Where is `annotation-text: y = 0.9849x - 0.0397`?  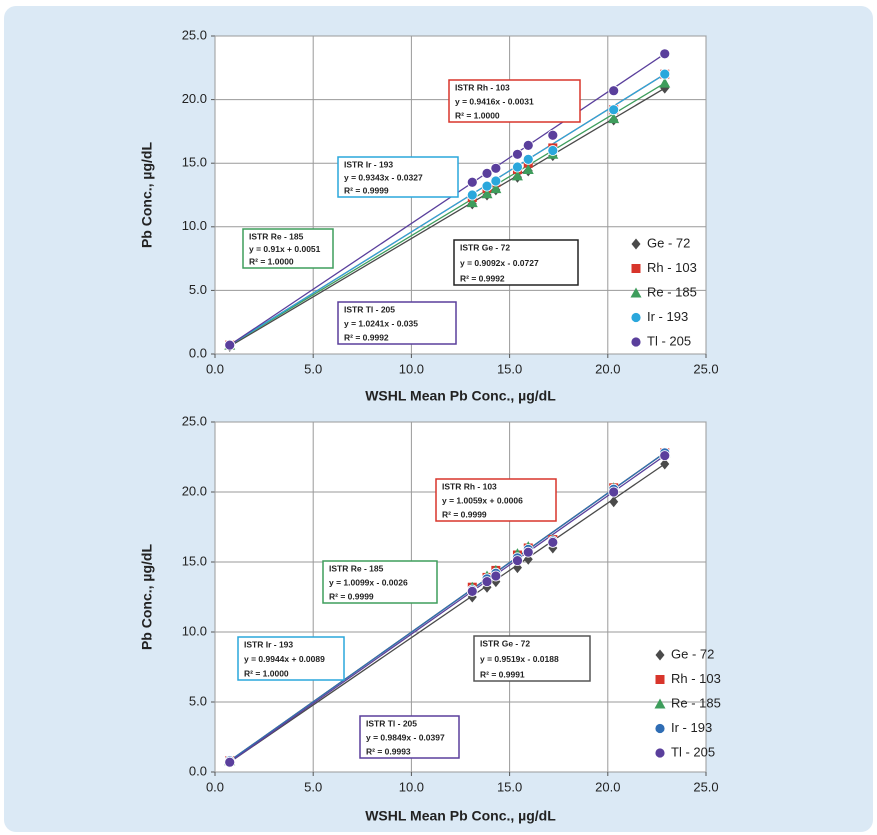
annotation-text: y = 0.9849x - 0.0397 is located at coordinates (405, 737).